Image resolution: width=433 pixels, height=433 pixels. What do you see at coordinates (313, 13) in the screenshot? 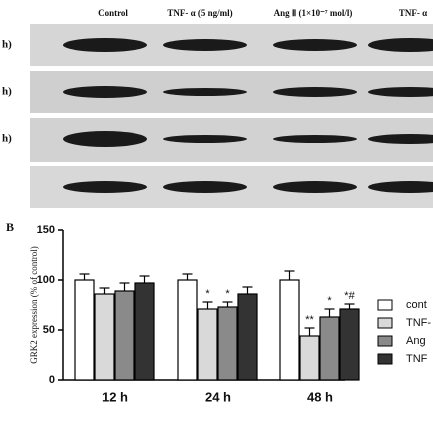
I see `column-label: Ang Ⅱ (1×10⁻⁷ mol/l)` at bounding box center [313, 13].